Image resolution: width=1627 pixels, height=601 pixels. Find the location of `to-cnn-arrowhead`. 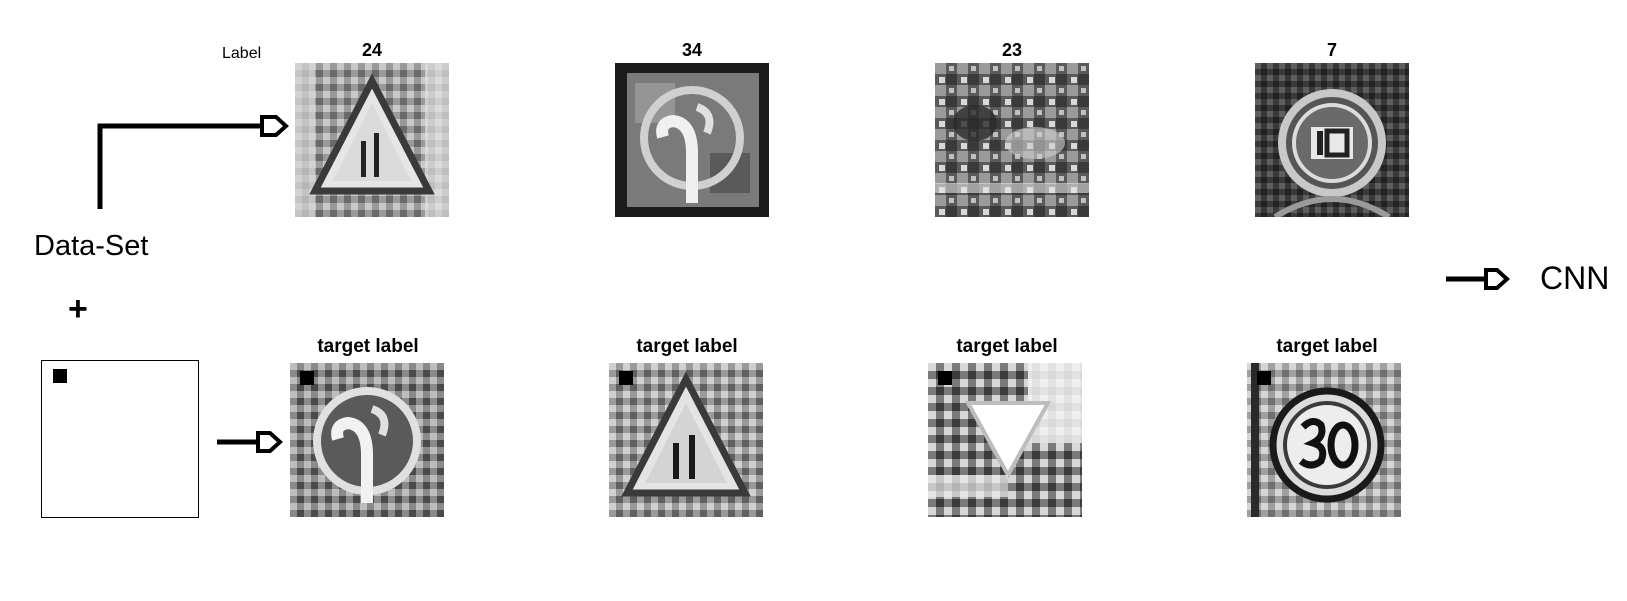

to-cnn-arrowhead is located at coordinates (1497, 279).